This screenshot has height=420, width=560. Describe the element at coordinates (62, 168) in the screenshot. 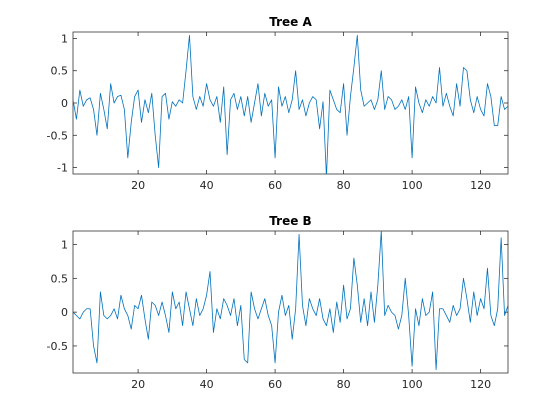

I see `y-tick-label: -1` at that location.